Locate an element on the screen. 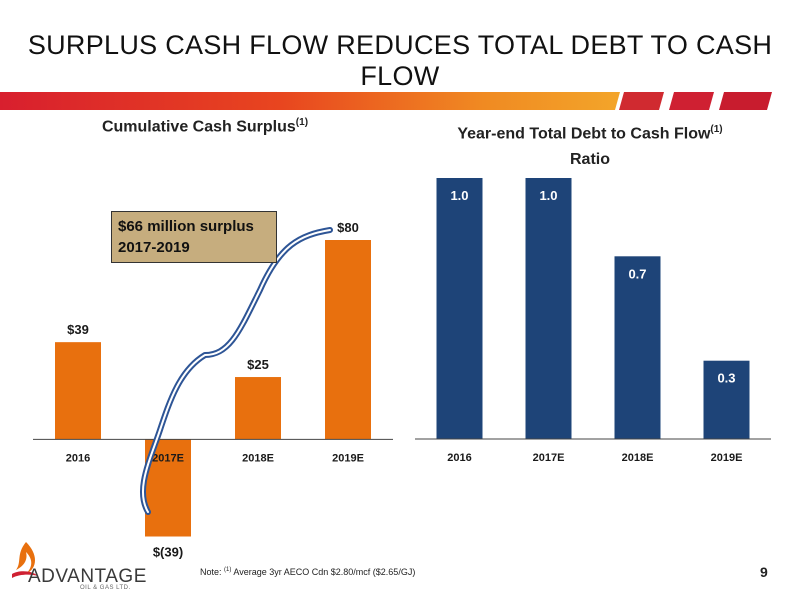  data-label: 0.3 is located at coordinates (726, 378).